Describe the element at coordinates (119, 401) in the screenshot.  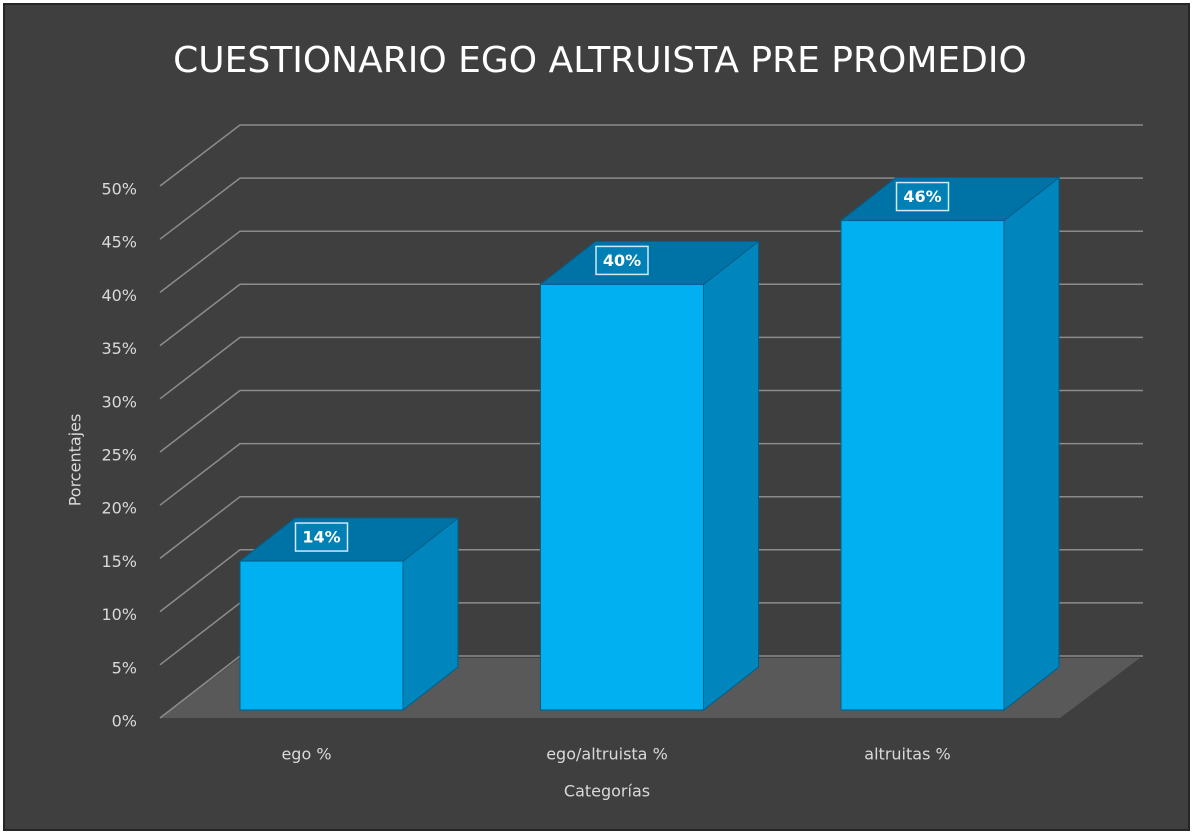
I see `y-tick-label: 30%` at that location.